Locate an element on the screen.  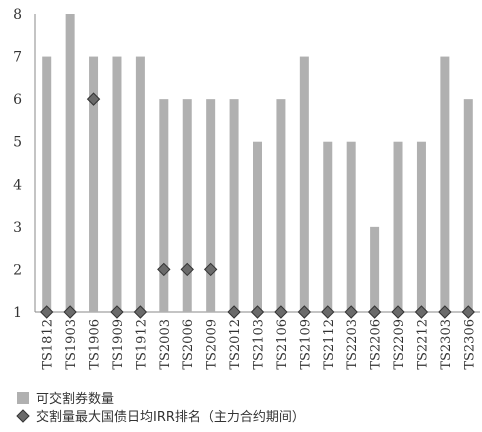
x-tick-label: TS2003 is located at coordinates (165, 344).